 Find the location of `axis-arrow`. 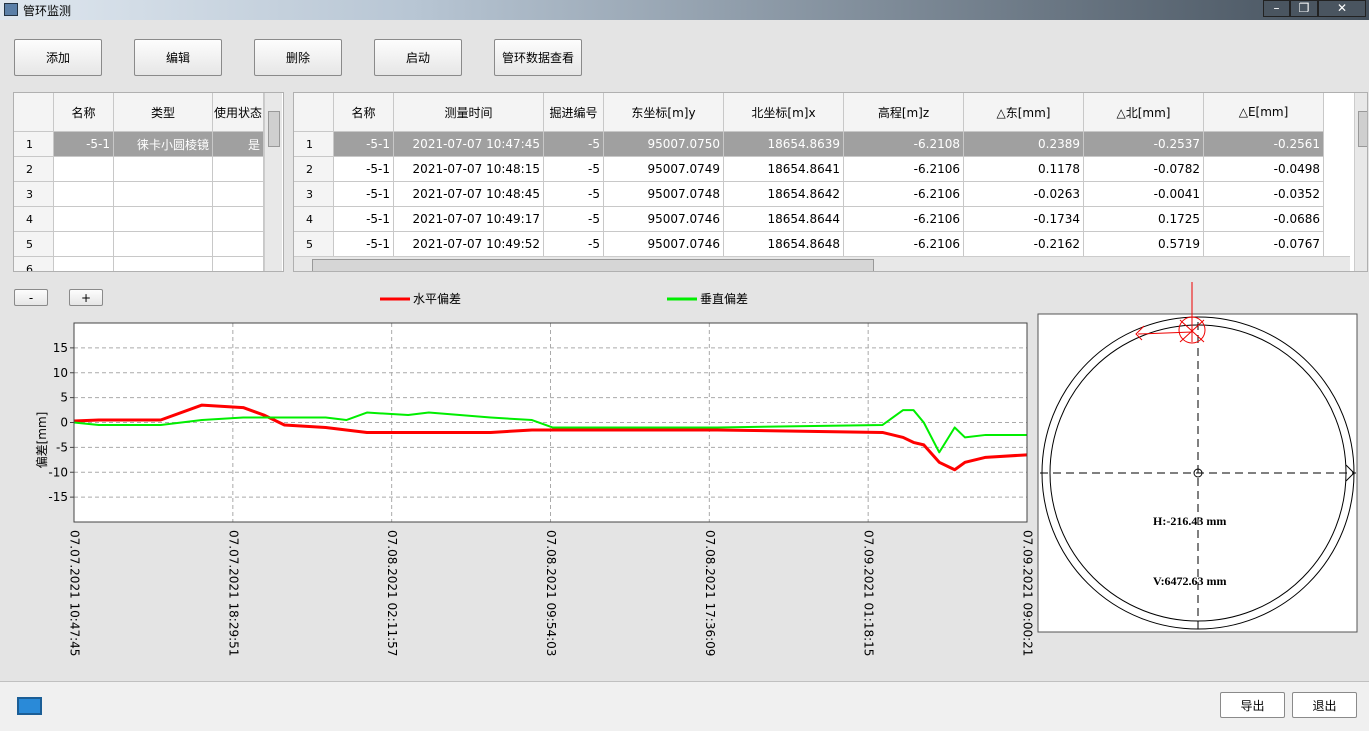

axis-arrow is located at coordinates (1350, 473).